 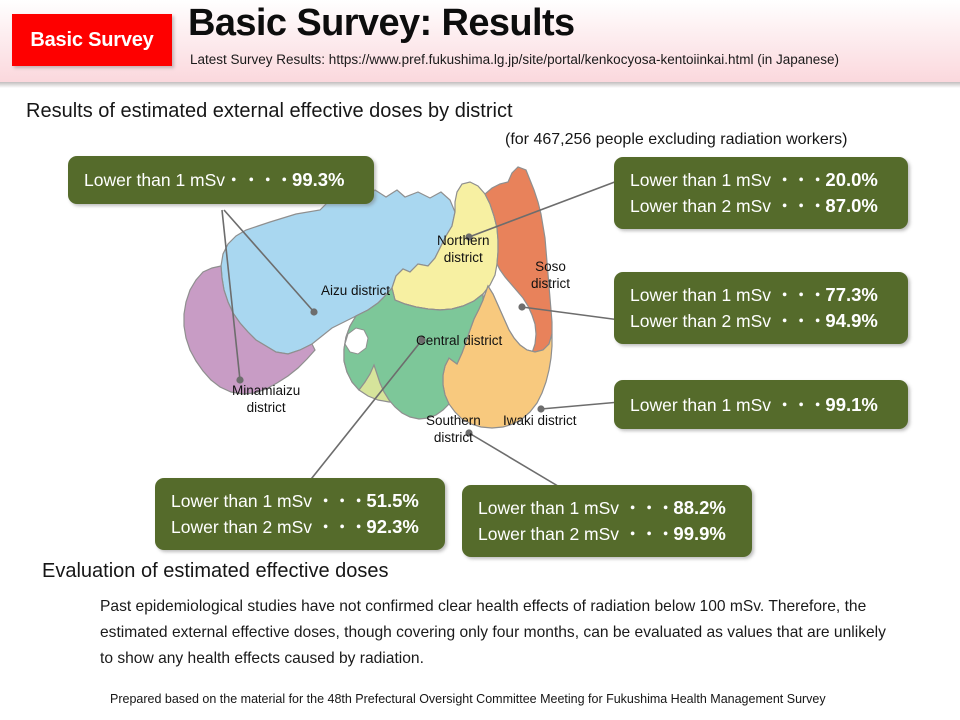 I want to click on basic-survey-badge-label: Basic Survey, so click(x=92, y=39).